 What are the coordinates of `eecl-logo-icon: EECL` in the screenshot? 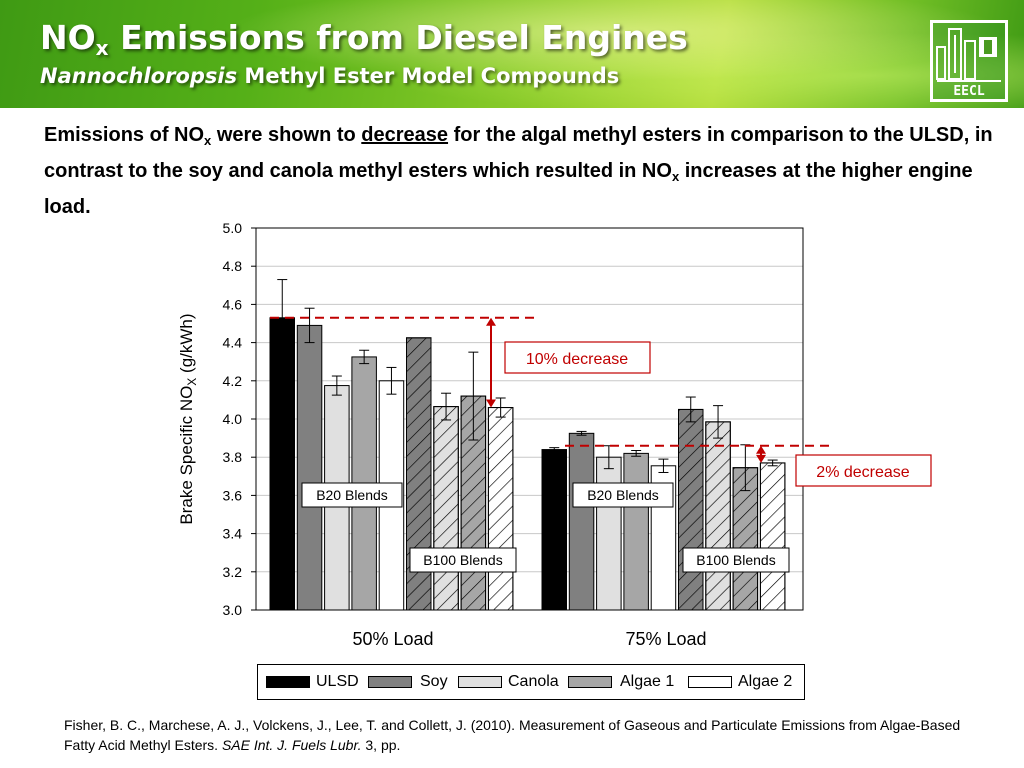 It's located at (968, 63).